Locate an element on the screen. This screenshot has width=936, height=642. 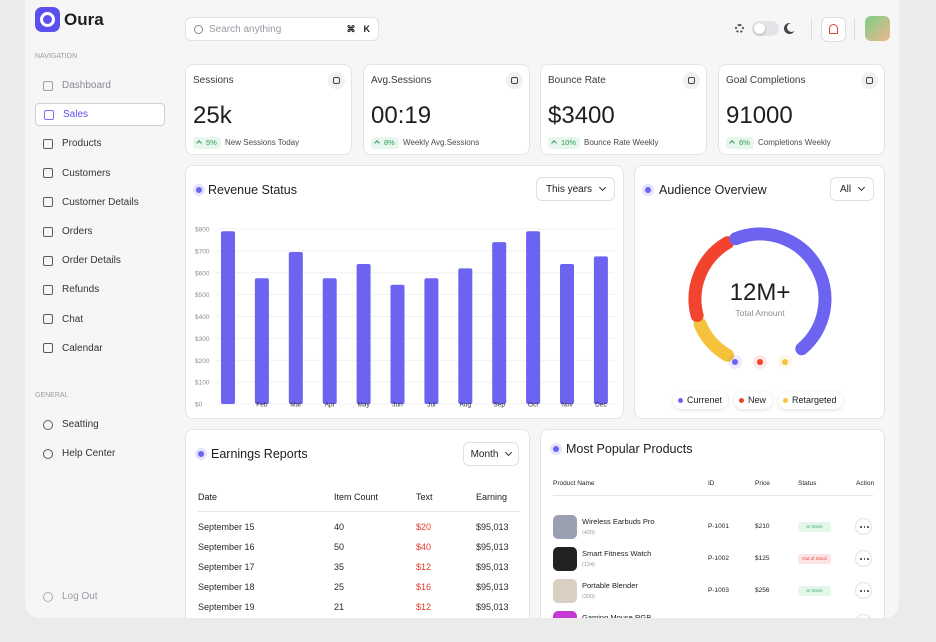
revenue-title: Revenue Status is located at coordinates (252, 190).